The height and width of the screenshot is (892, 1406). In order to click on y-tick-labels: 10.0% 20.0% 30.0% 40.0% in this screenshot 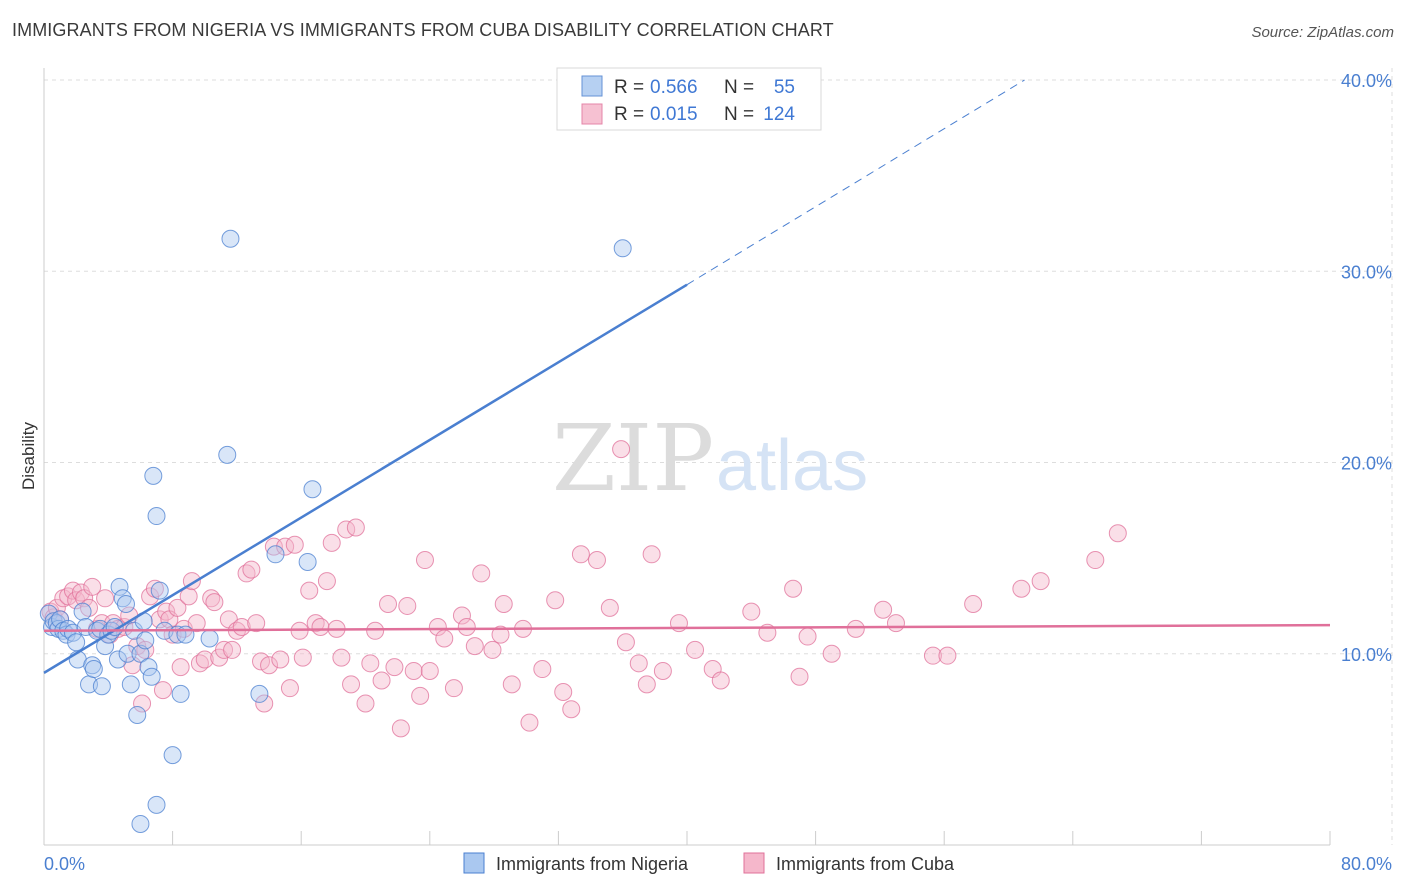, I will do `click(1366, 368)`.